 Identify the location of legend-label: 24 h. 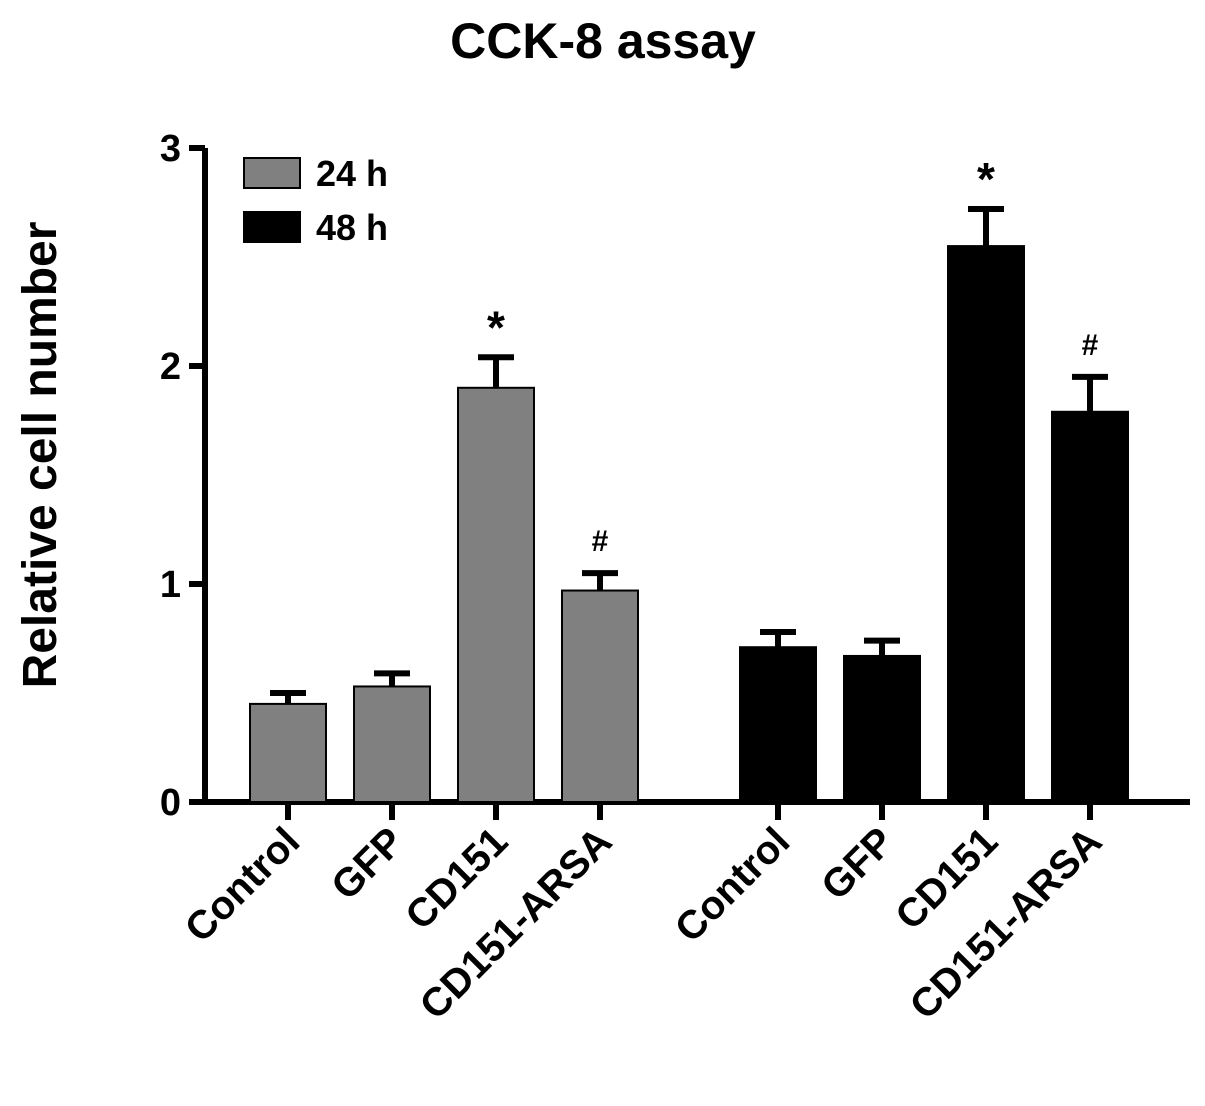
(352, 173).